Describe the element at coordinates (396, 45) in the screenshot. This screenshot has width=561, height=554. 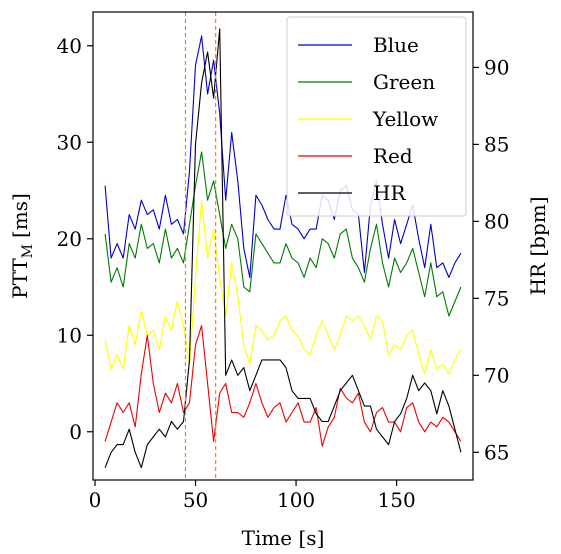
I see `legend-label-blue: Blue` at that location.